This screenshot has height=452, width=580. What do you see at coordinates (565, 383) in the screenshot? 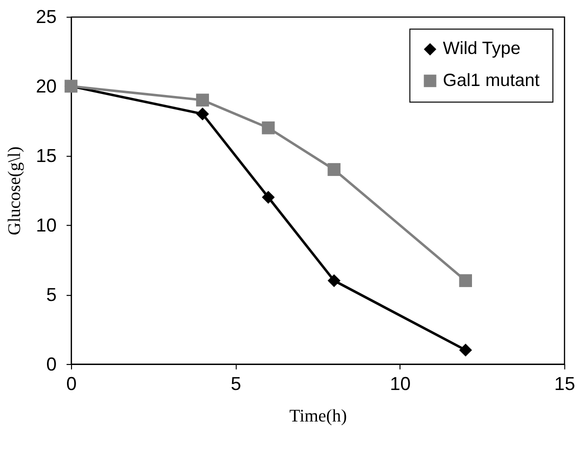
I see `x-tick-label: 15` at bounding box center [565, 383].